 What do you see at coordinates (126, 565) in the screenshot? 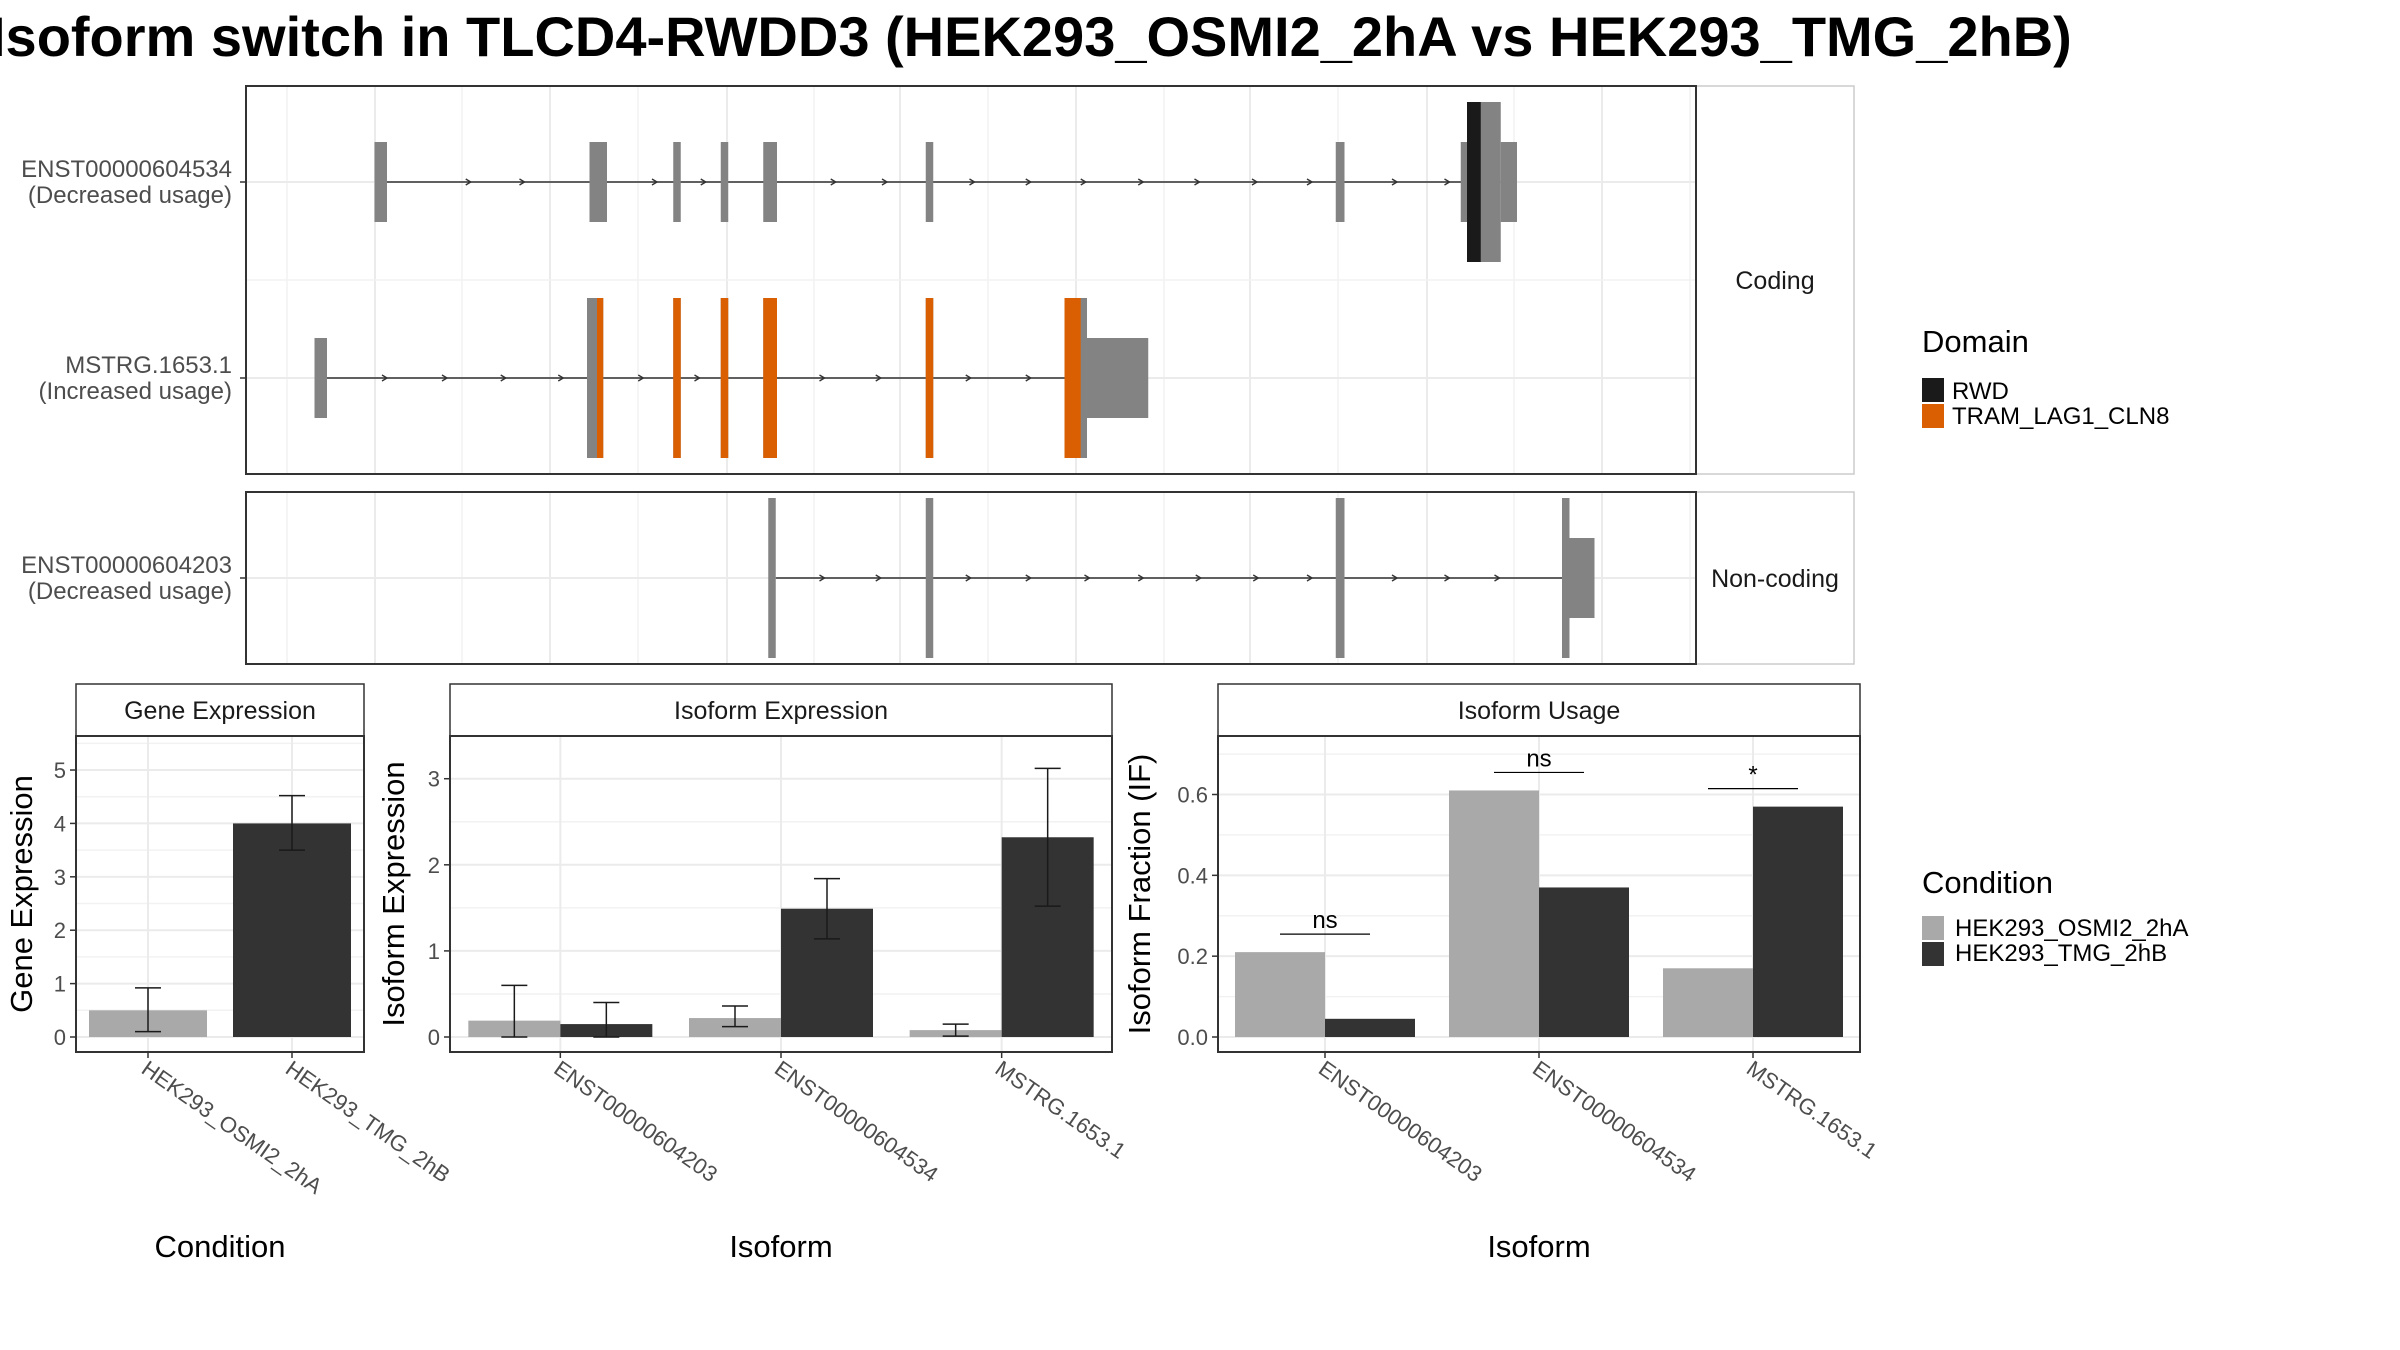
I see `isoform-label: ENST00000604203` at bounding box center [126, 565].